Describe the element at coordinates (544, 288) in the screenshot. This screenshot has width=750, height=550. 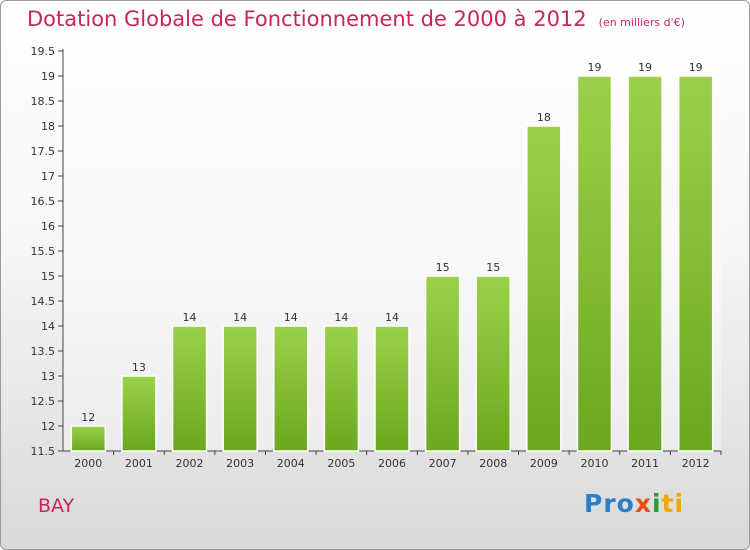
I see `bar-2009` at that location.